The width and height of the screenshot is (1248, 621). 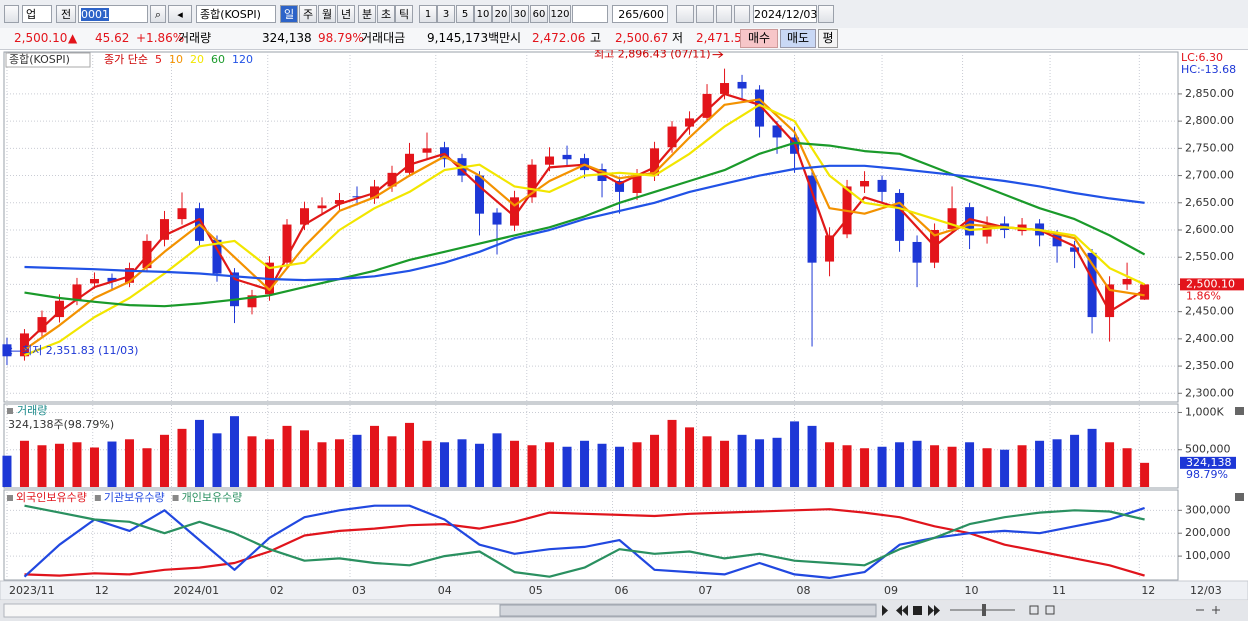 What do you see at coordinates (718, 55) in the screenshot?
I see `high-arrow` at bounding box center [718, 55].